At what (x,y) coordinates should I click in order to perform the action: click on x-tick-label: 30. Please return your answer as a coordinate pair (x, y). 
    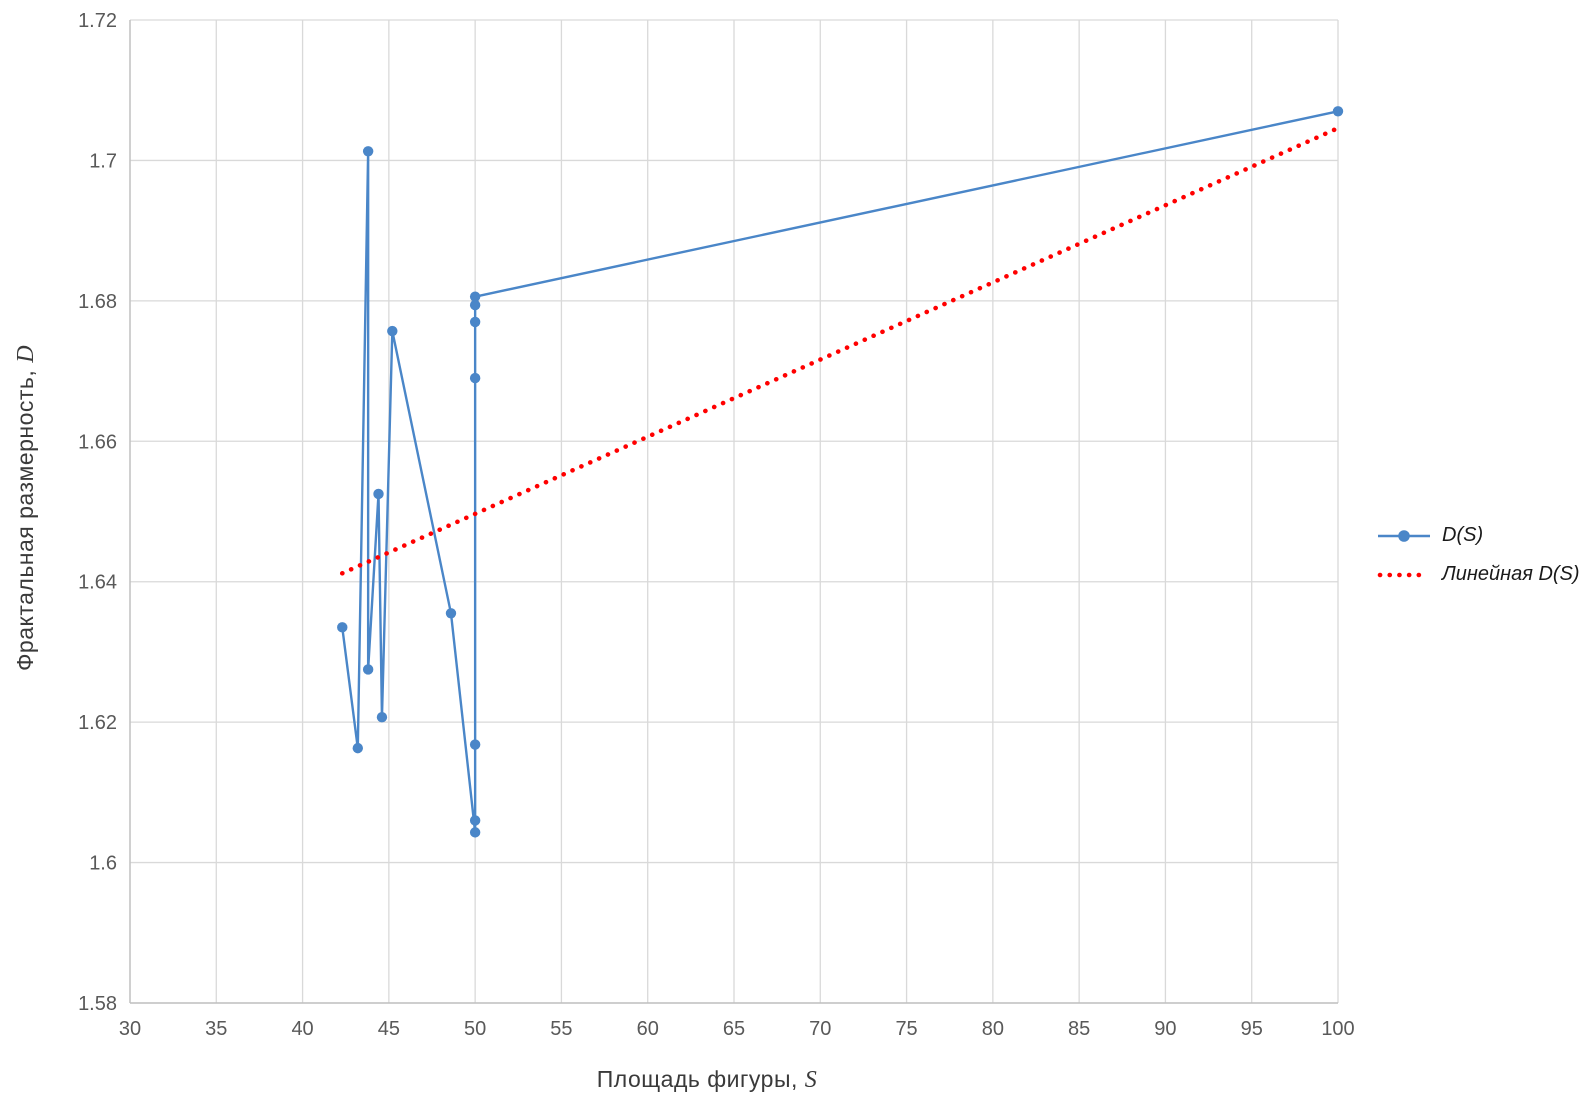
    Looking at the image, I should click on (130, 1029).